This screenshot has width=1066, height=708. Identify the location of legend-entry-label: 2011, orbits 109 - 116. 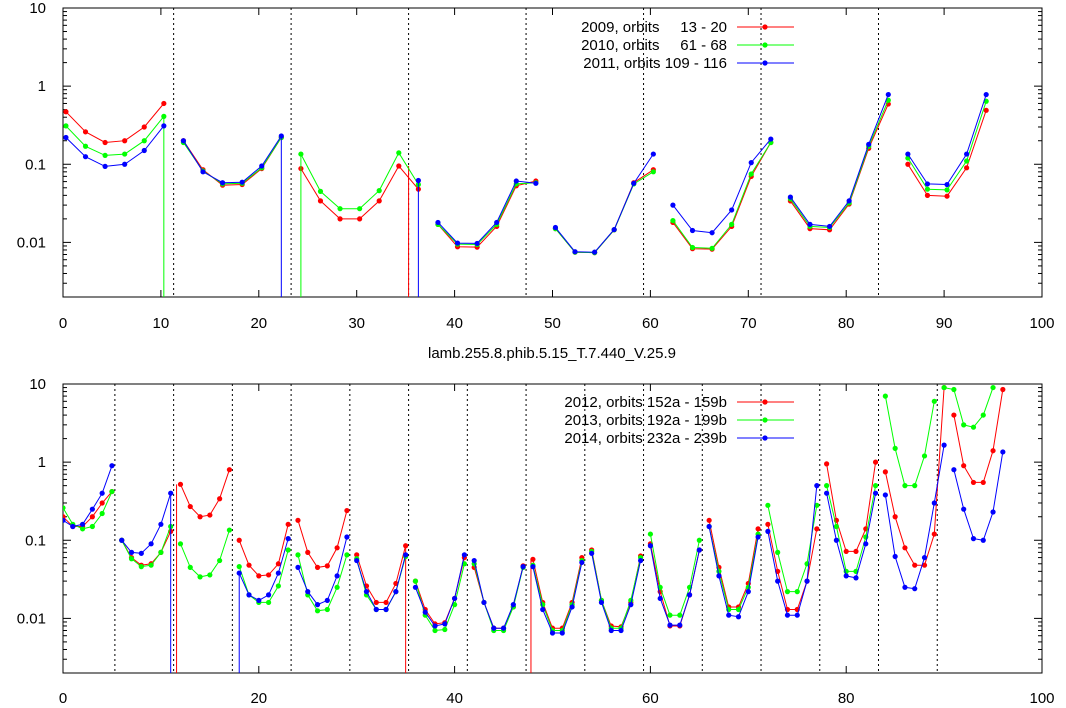
(655, 63).